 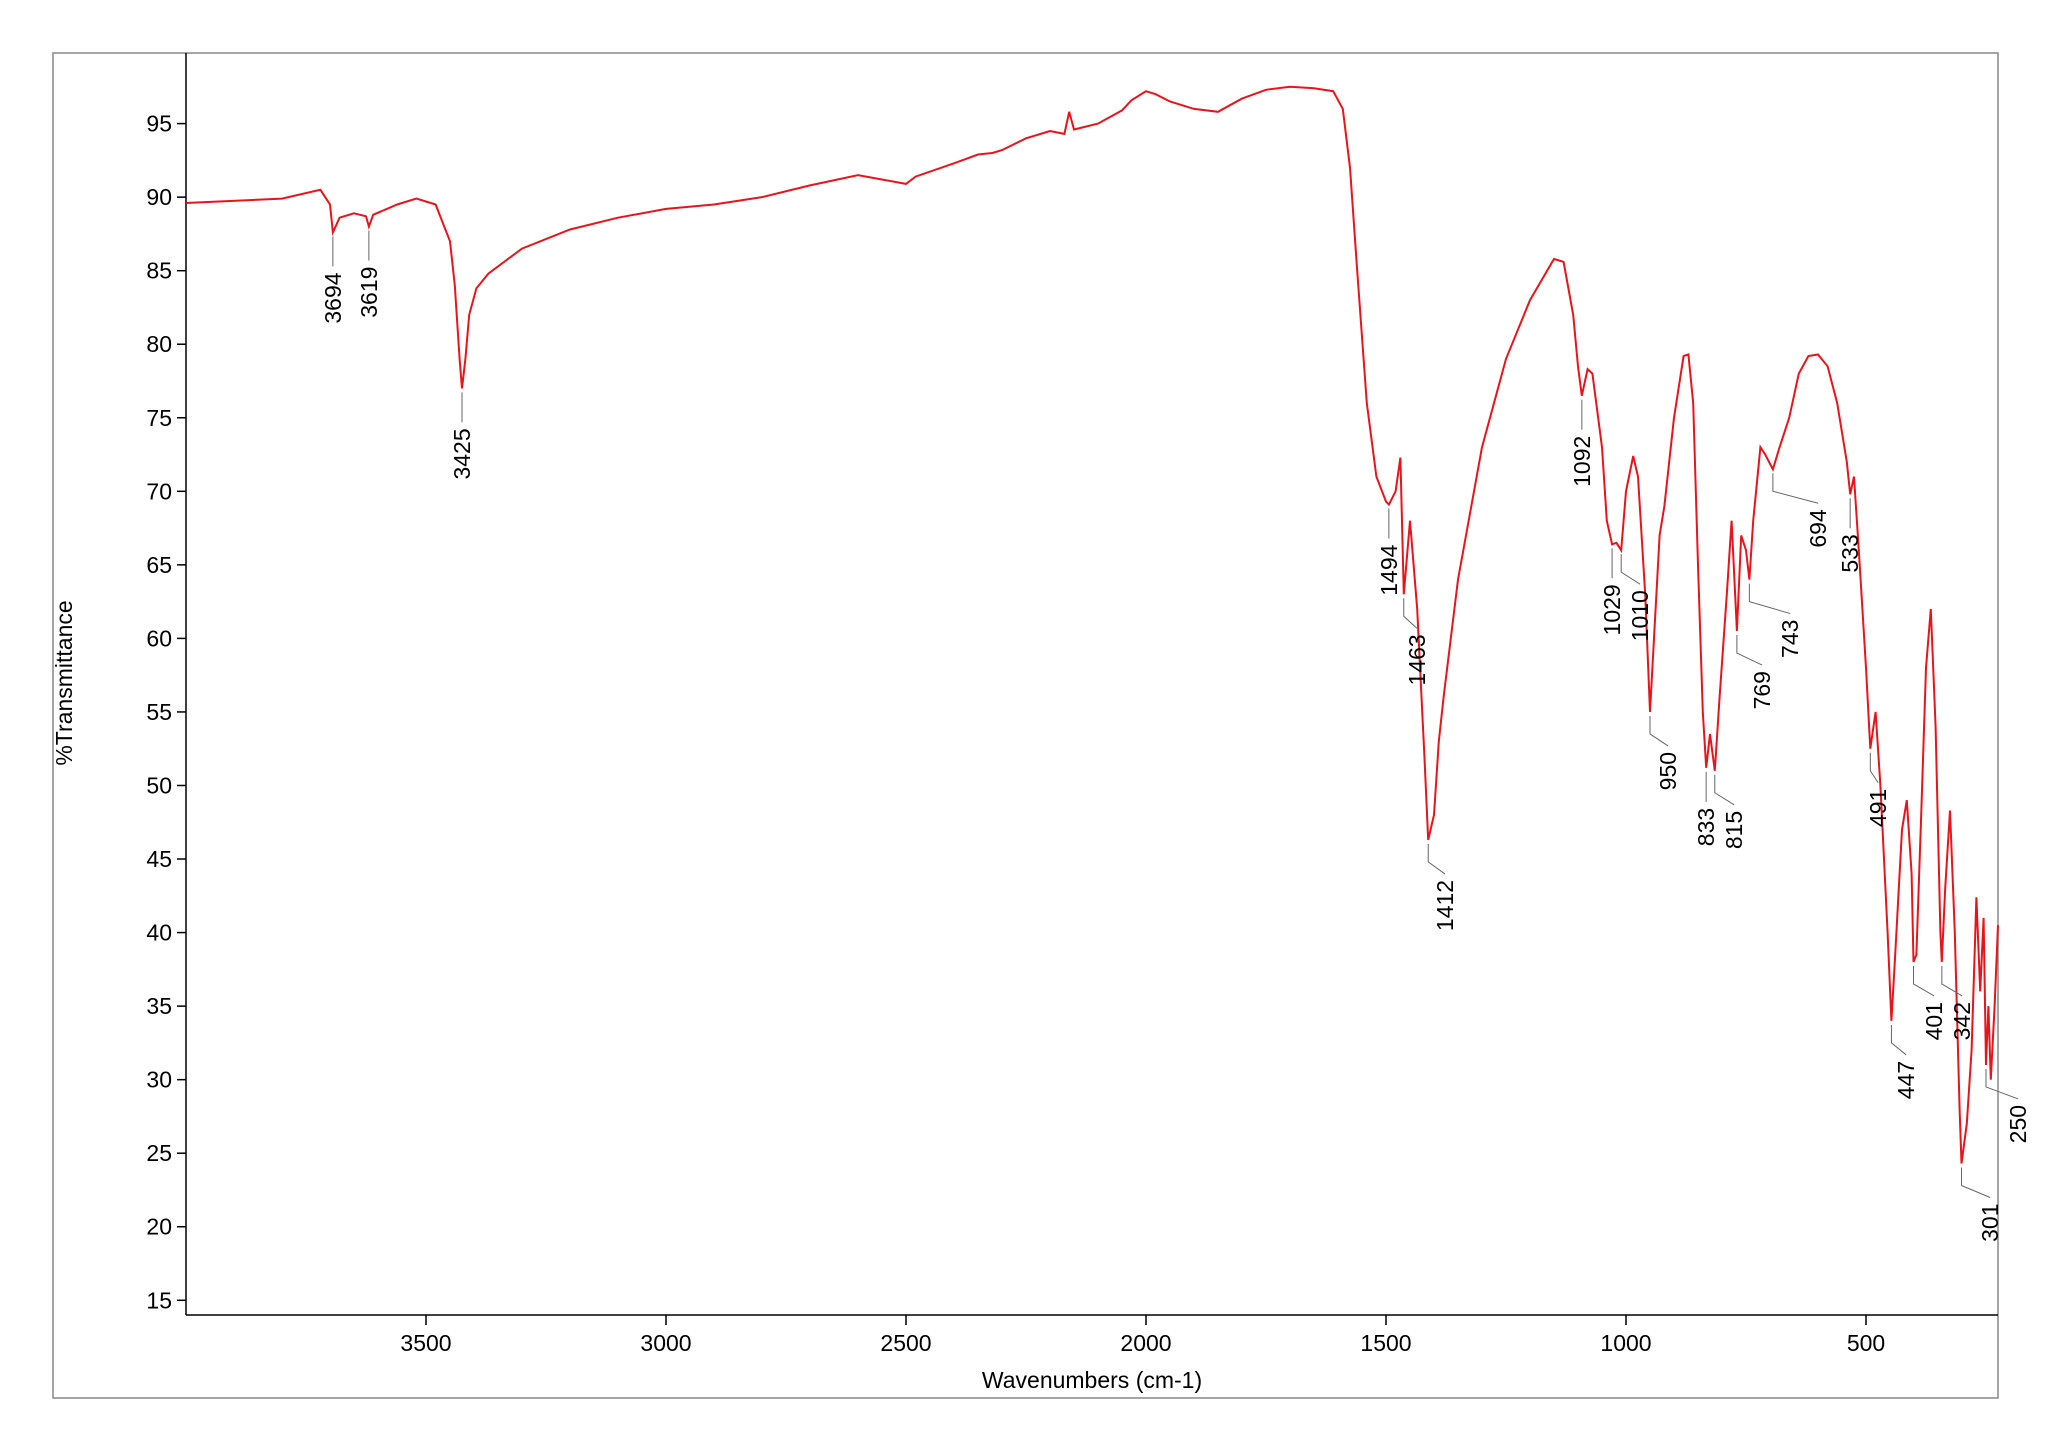 What do you see at coordinates (1612, 609) in the screenshot?
I see `peak-label: 1029` at bounding box center [1612, 609].